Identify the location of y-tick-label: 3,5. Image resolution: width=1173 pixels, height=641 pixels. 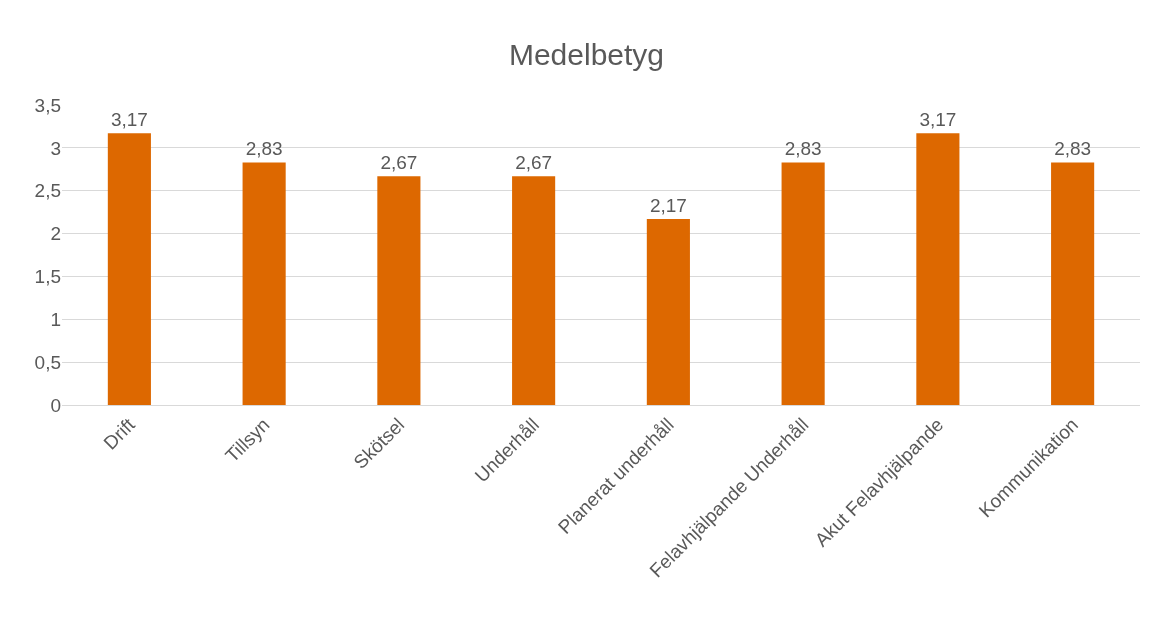
(47, 105).